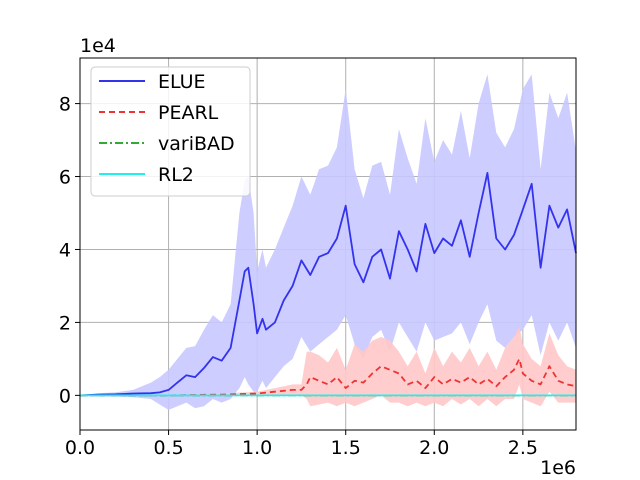 The image size is (640, 480). I want to click on y-tick-label: 4, so click(65, 250).